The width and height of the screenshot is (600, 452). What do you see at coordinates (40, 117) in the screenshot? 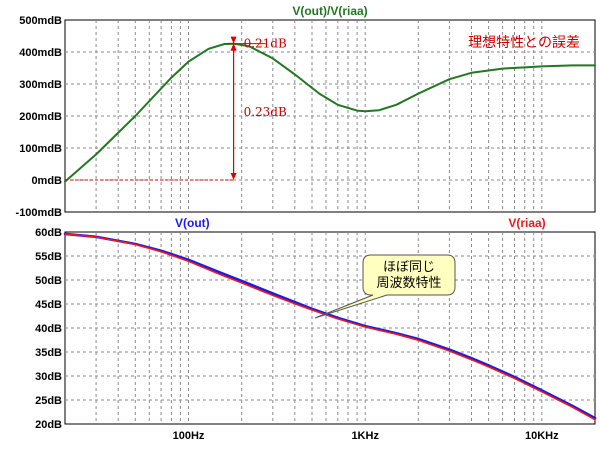
I see `y-tick-label: 200mdB` at bounding box center [40, 117].